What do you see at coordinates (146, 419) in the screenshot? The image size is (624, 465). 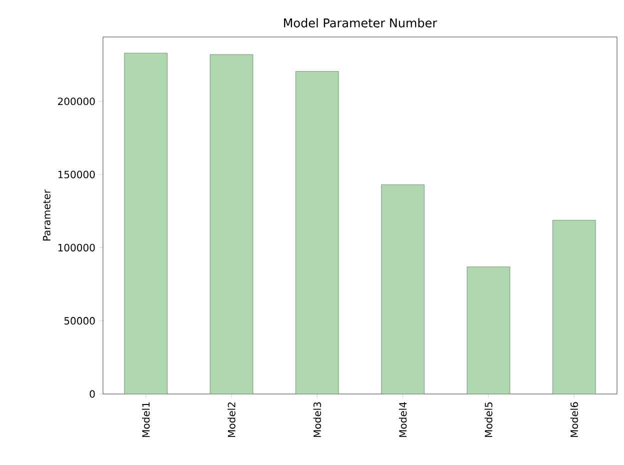 I see `x-tick-label: Model1` at bounding box center [146, 419].